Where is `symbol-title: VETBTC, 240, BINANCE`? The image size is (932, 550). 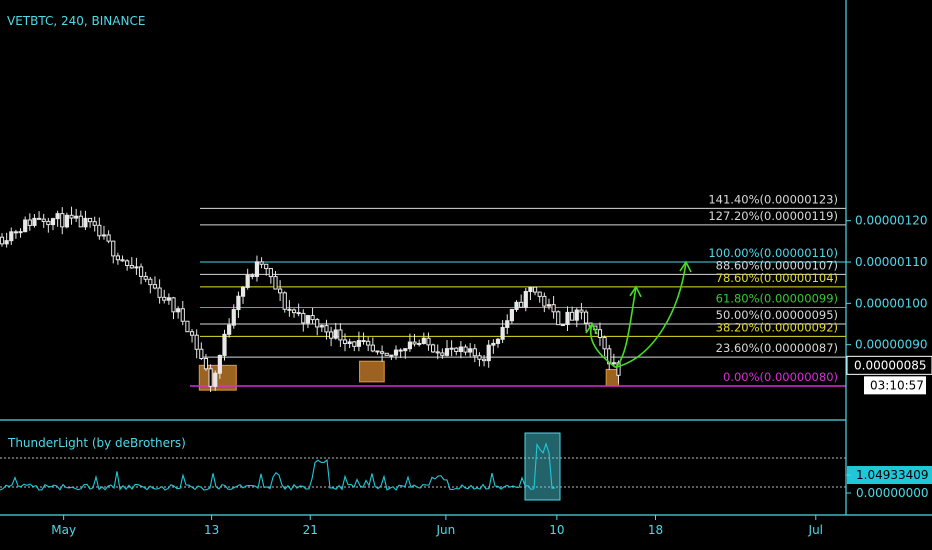
symbol-title: VETBTC, 240, BINANCE is located at coordinates (76, 21).